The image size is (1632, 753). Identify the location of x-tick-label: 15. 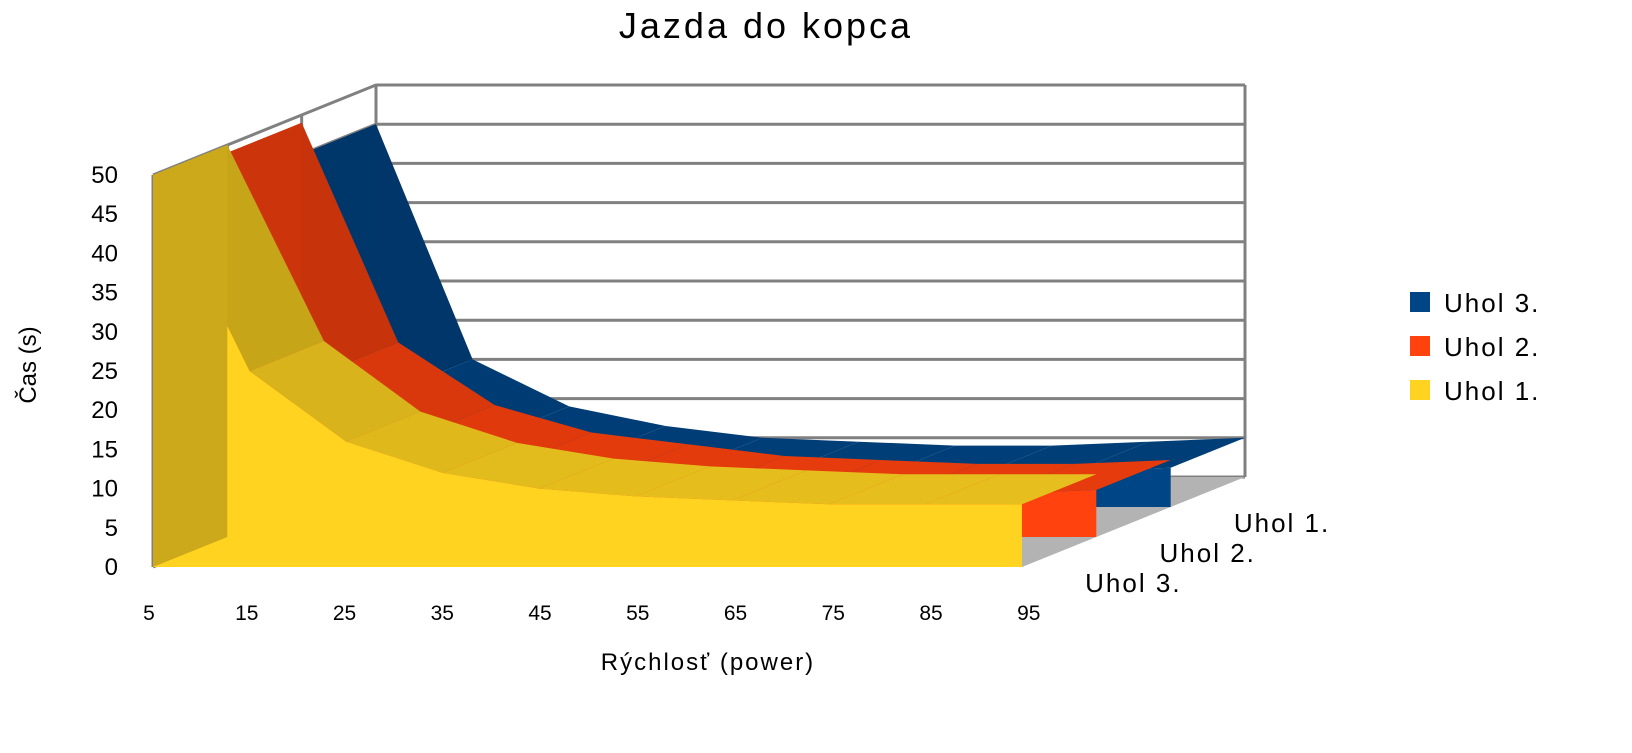
(246, 613).